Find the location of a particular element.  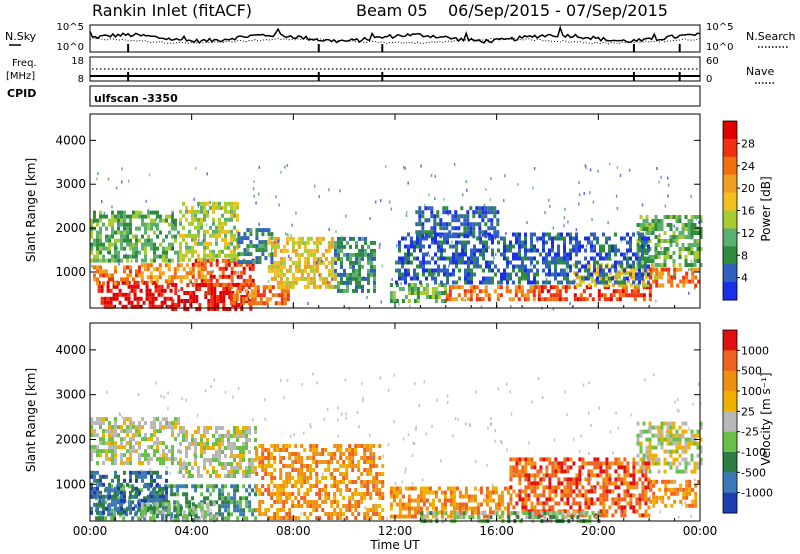

y-tick-label: 2000 is located at coordinates (70, 228).